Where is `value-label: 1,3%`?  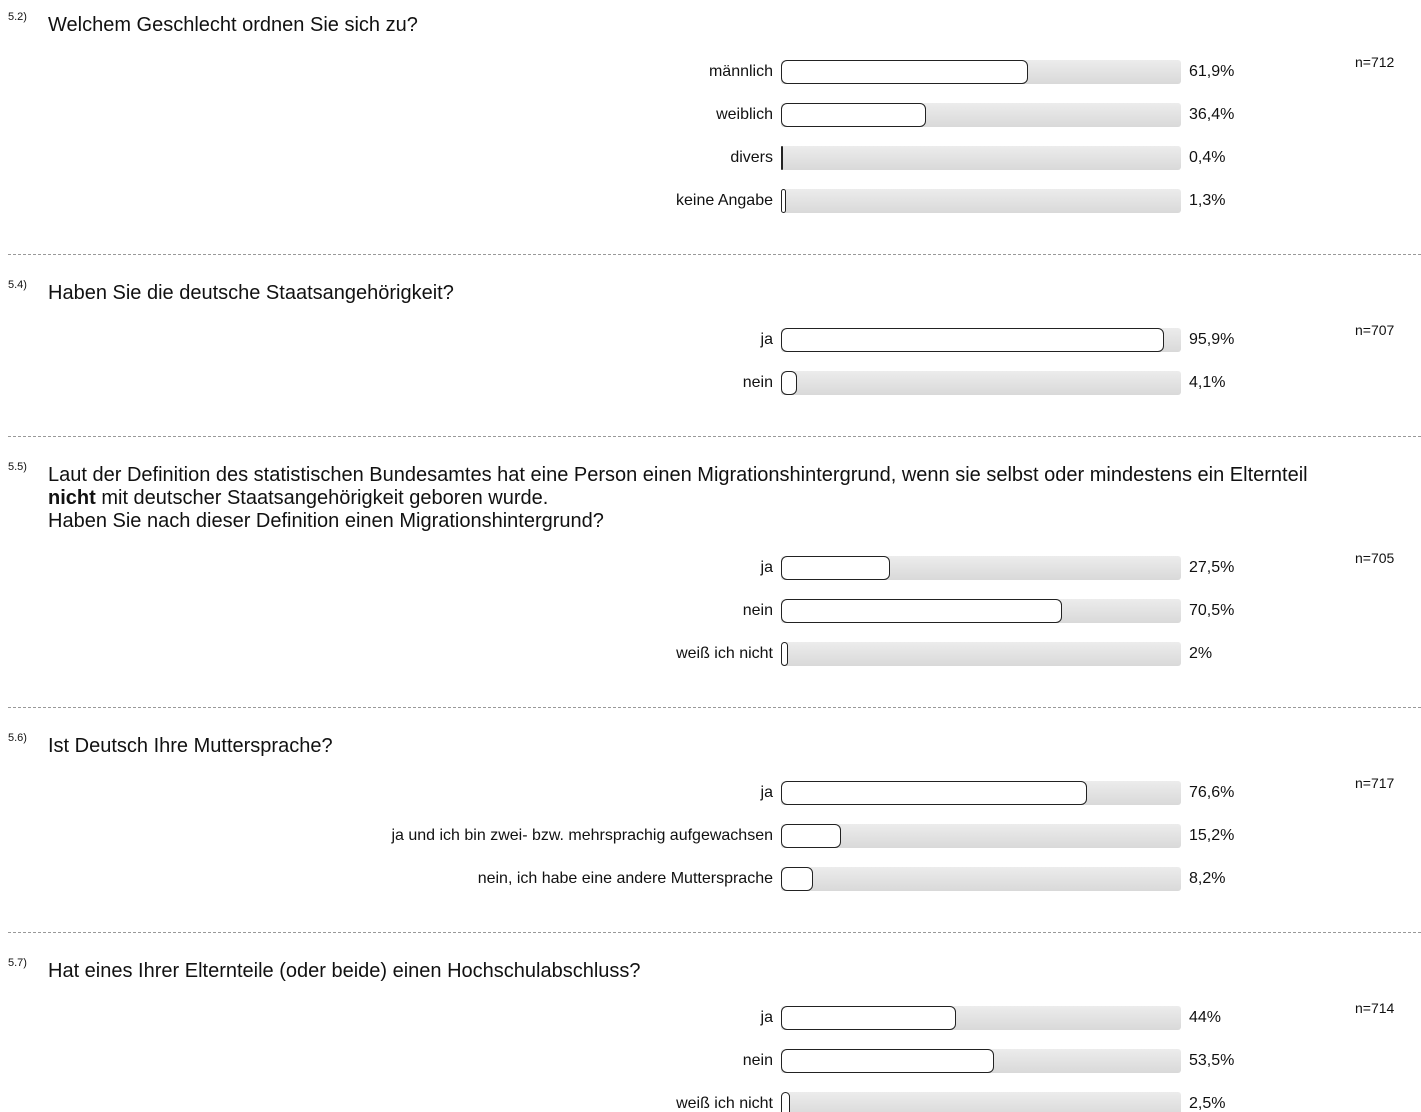
value-label: 1,3% is located at coordinates (1207, 200).